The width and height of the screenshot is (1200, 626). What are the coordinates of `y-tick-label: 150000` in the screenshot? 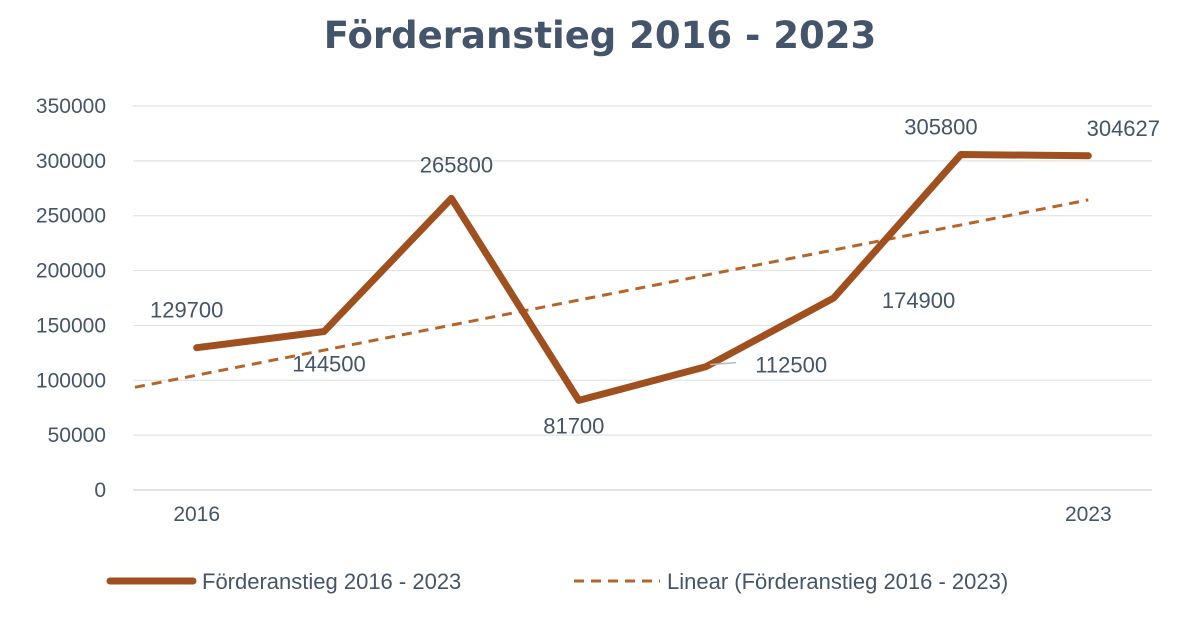 It's located at (71, 325).